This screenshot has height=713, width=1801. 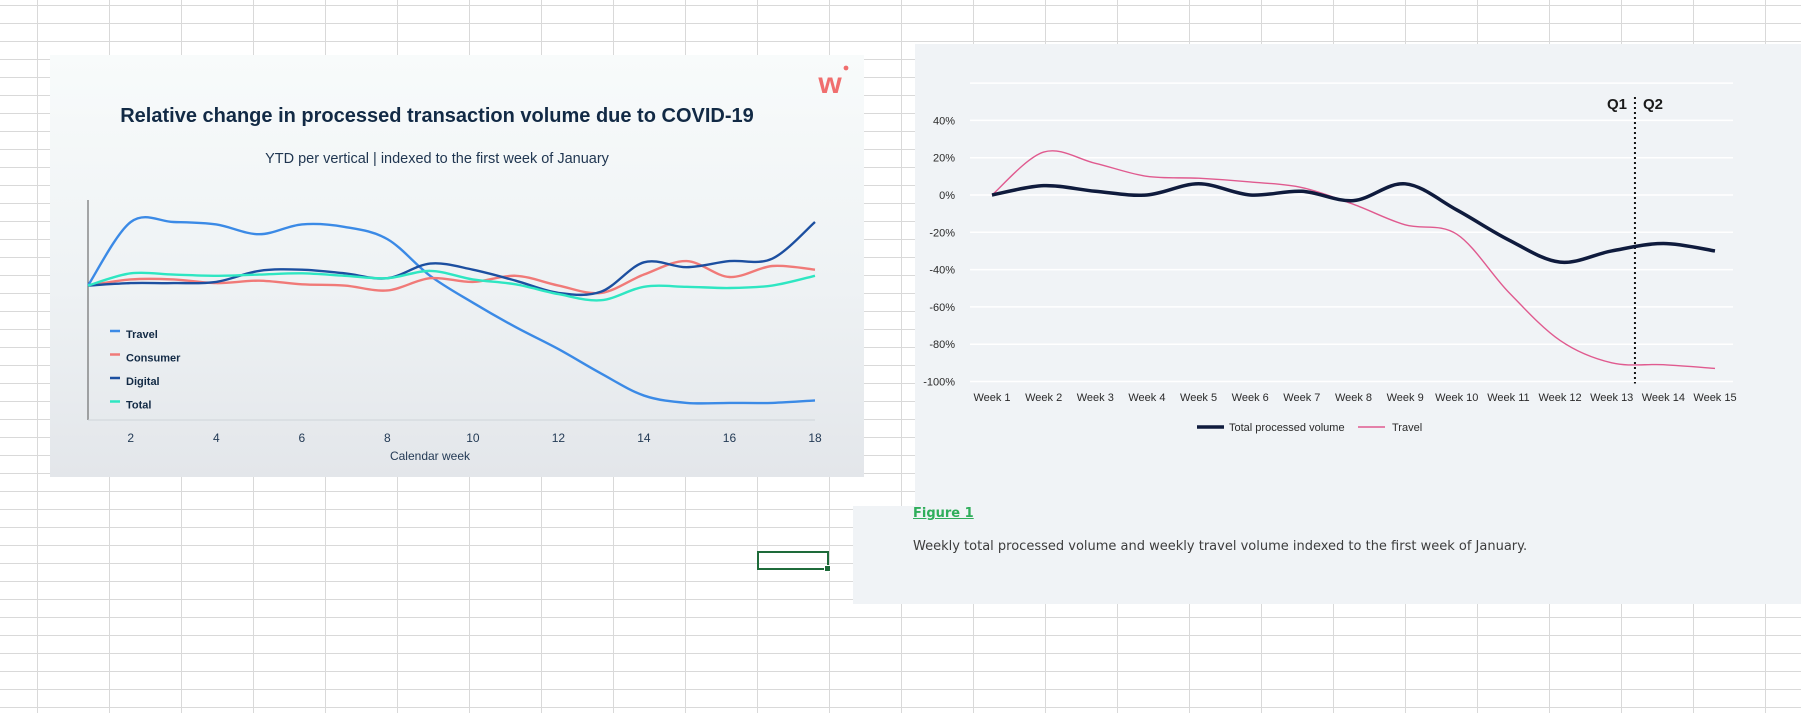 What do you see at coordinates (730, 438) in the screenshot?
I see `x-tick-label: 16` at bounding box center [730, 438].